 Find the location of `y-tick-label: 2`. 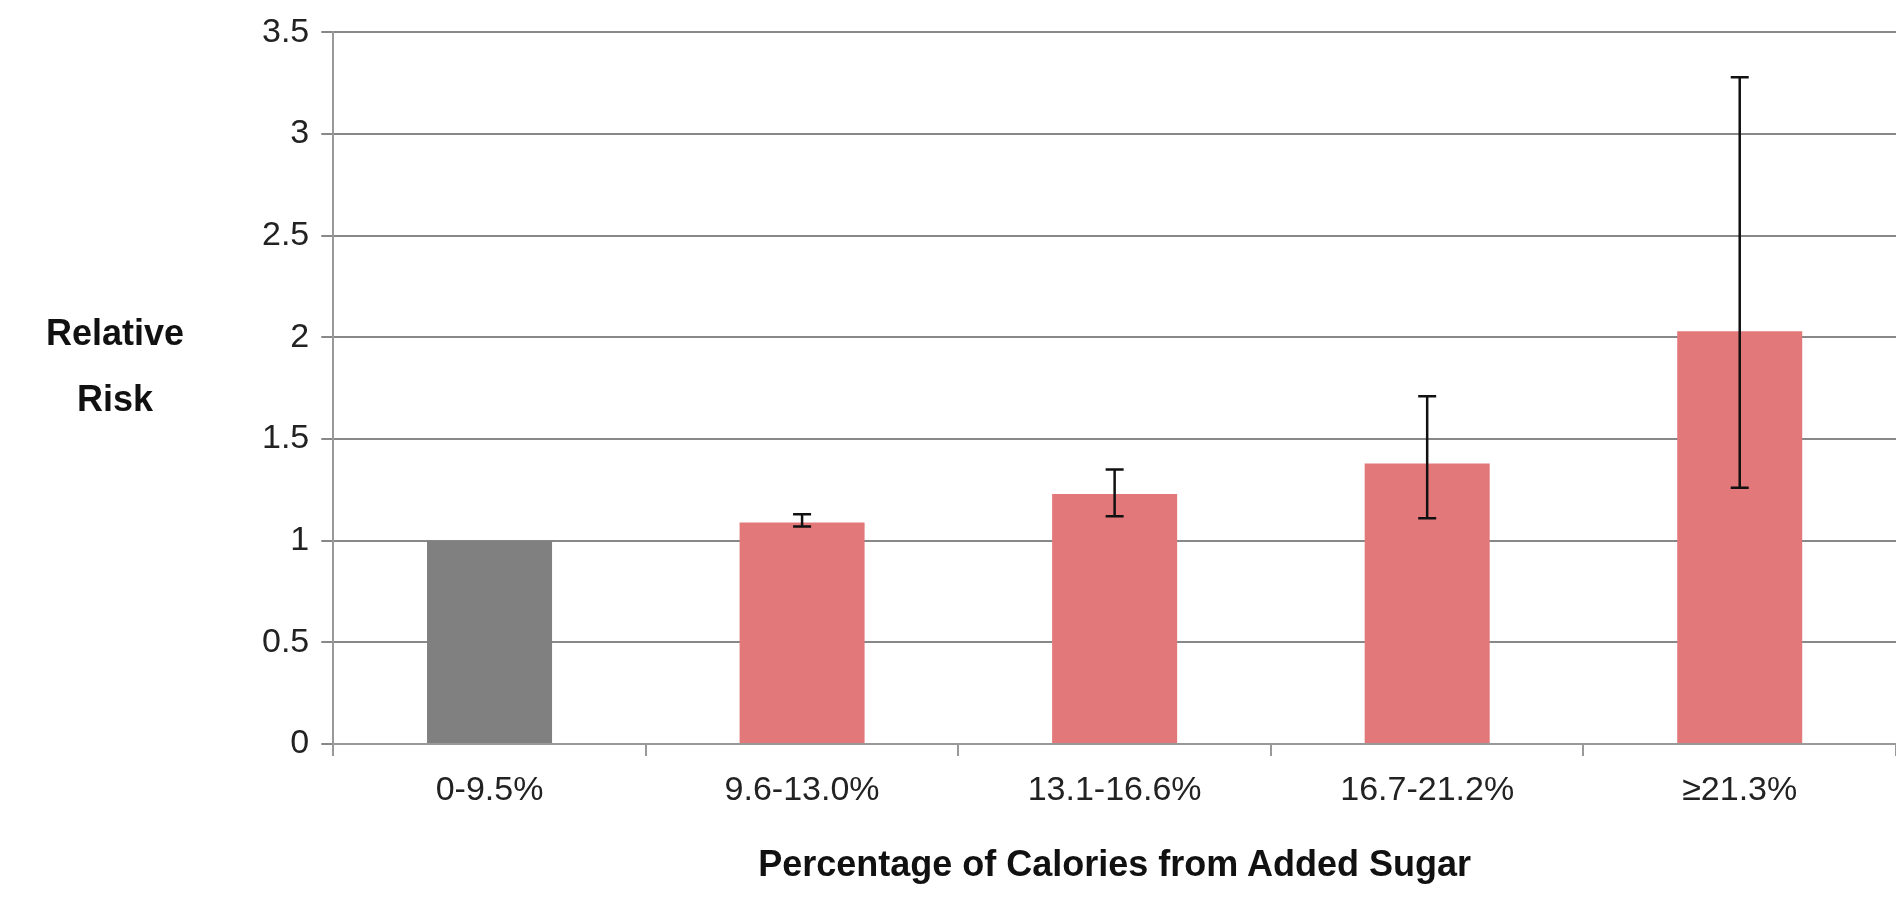

y-tick-label: 2 is located at coordinates (300, 334).